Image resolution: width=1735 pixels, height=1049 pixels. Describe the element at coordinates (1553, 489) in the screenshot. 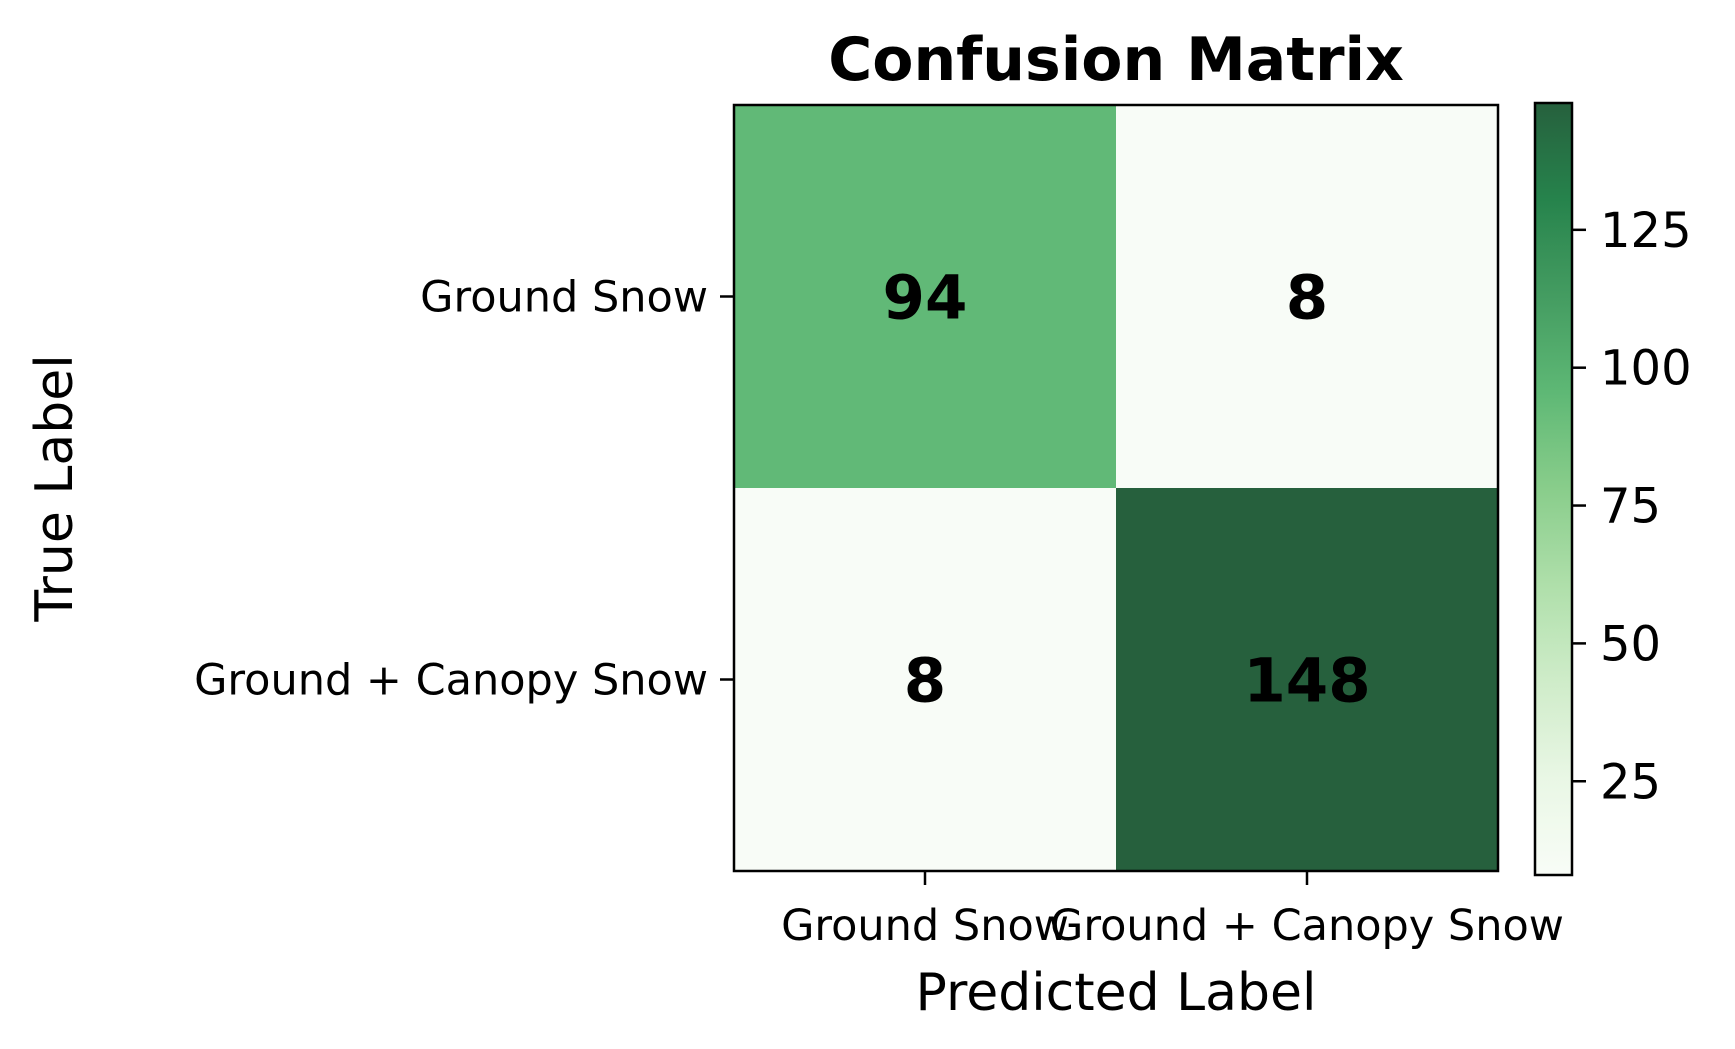

I see `colorbar` at that location.